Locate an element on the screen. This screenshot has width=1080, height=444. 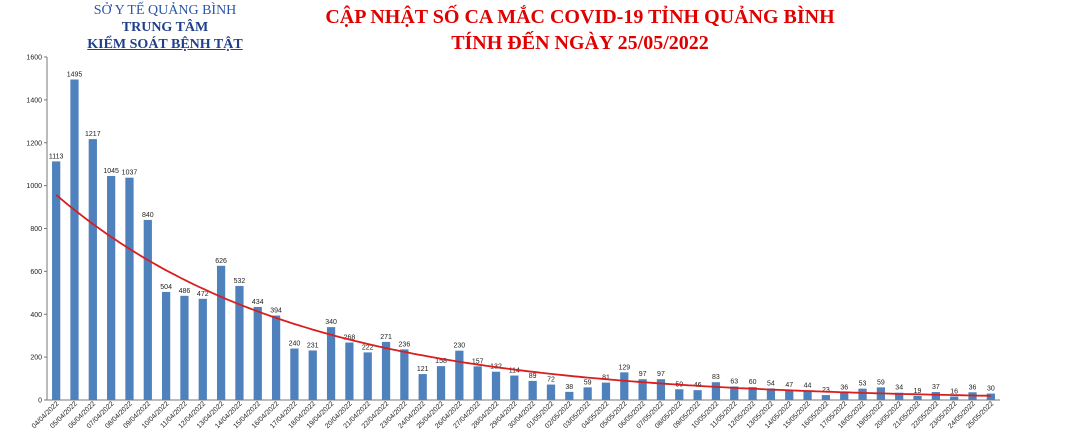
data-label: 504 is located at coordinates (166, 287).